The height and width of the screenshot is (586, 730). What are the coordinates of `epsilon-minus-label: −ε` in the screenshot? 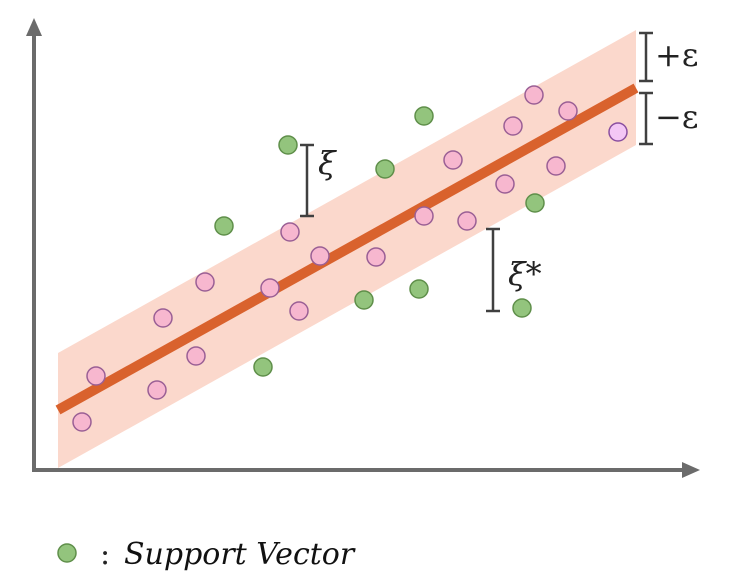 It's located at (676, 117).